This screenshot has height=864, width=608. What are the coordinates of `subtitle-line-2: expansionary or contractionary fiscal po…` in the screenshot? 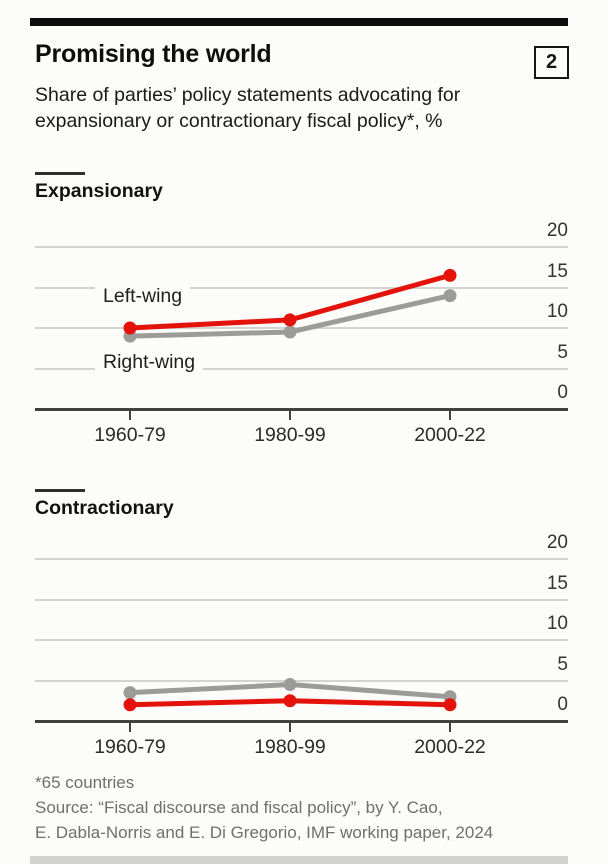 It's located at (239, 121).